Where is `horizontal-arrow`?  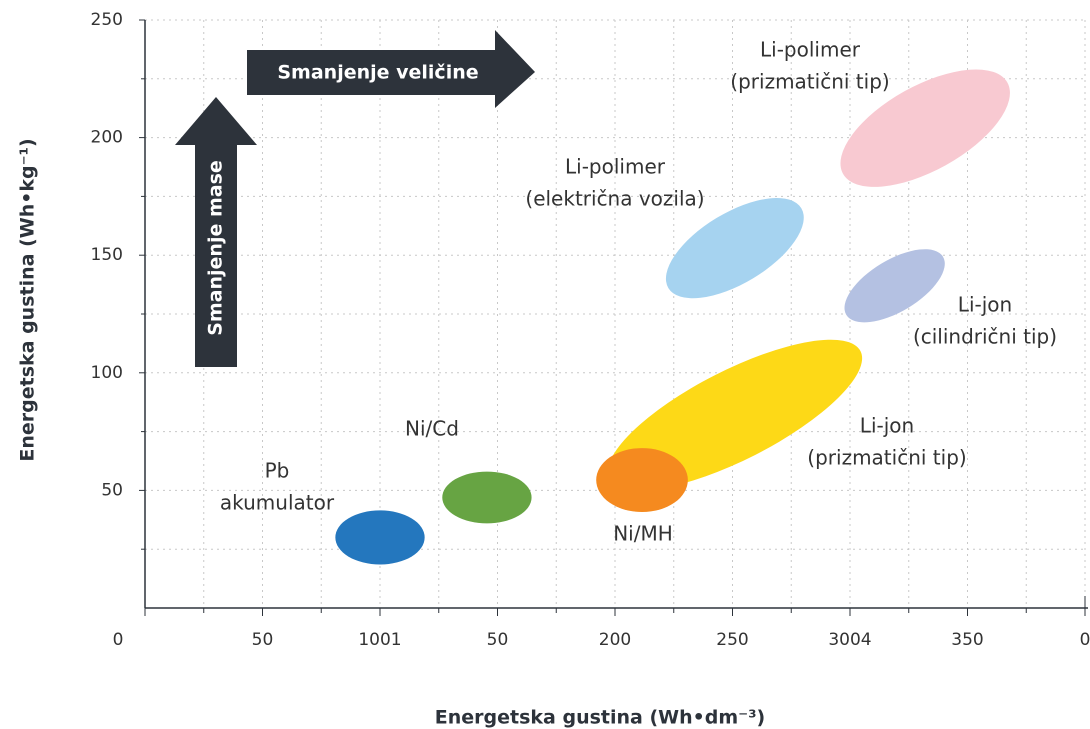 horizontal-arrow is located at coordinates (391, 69).